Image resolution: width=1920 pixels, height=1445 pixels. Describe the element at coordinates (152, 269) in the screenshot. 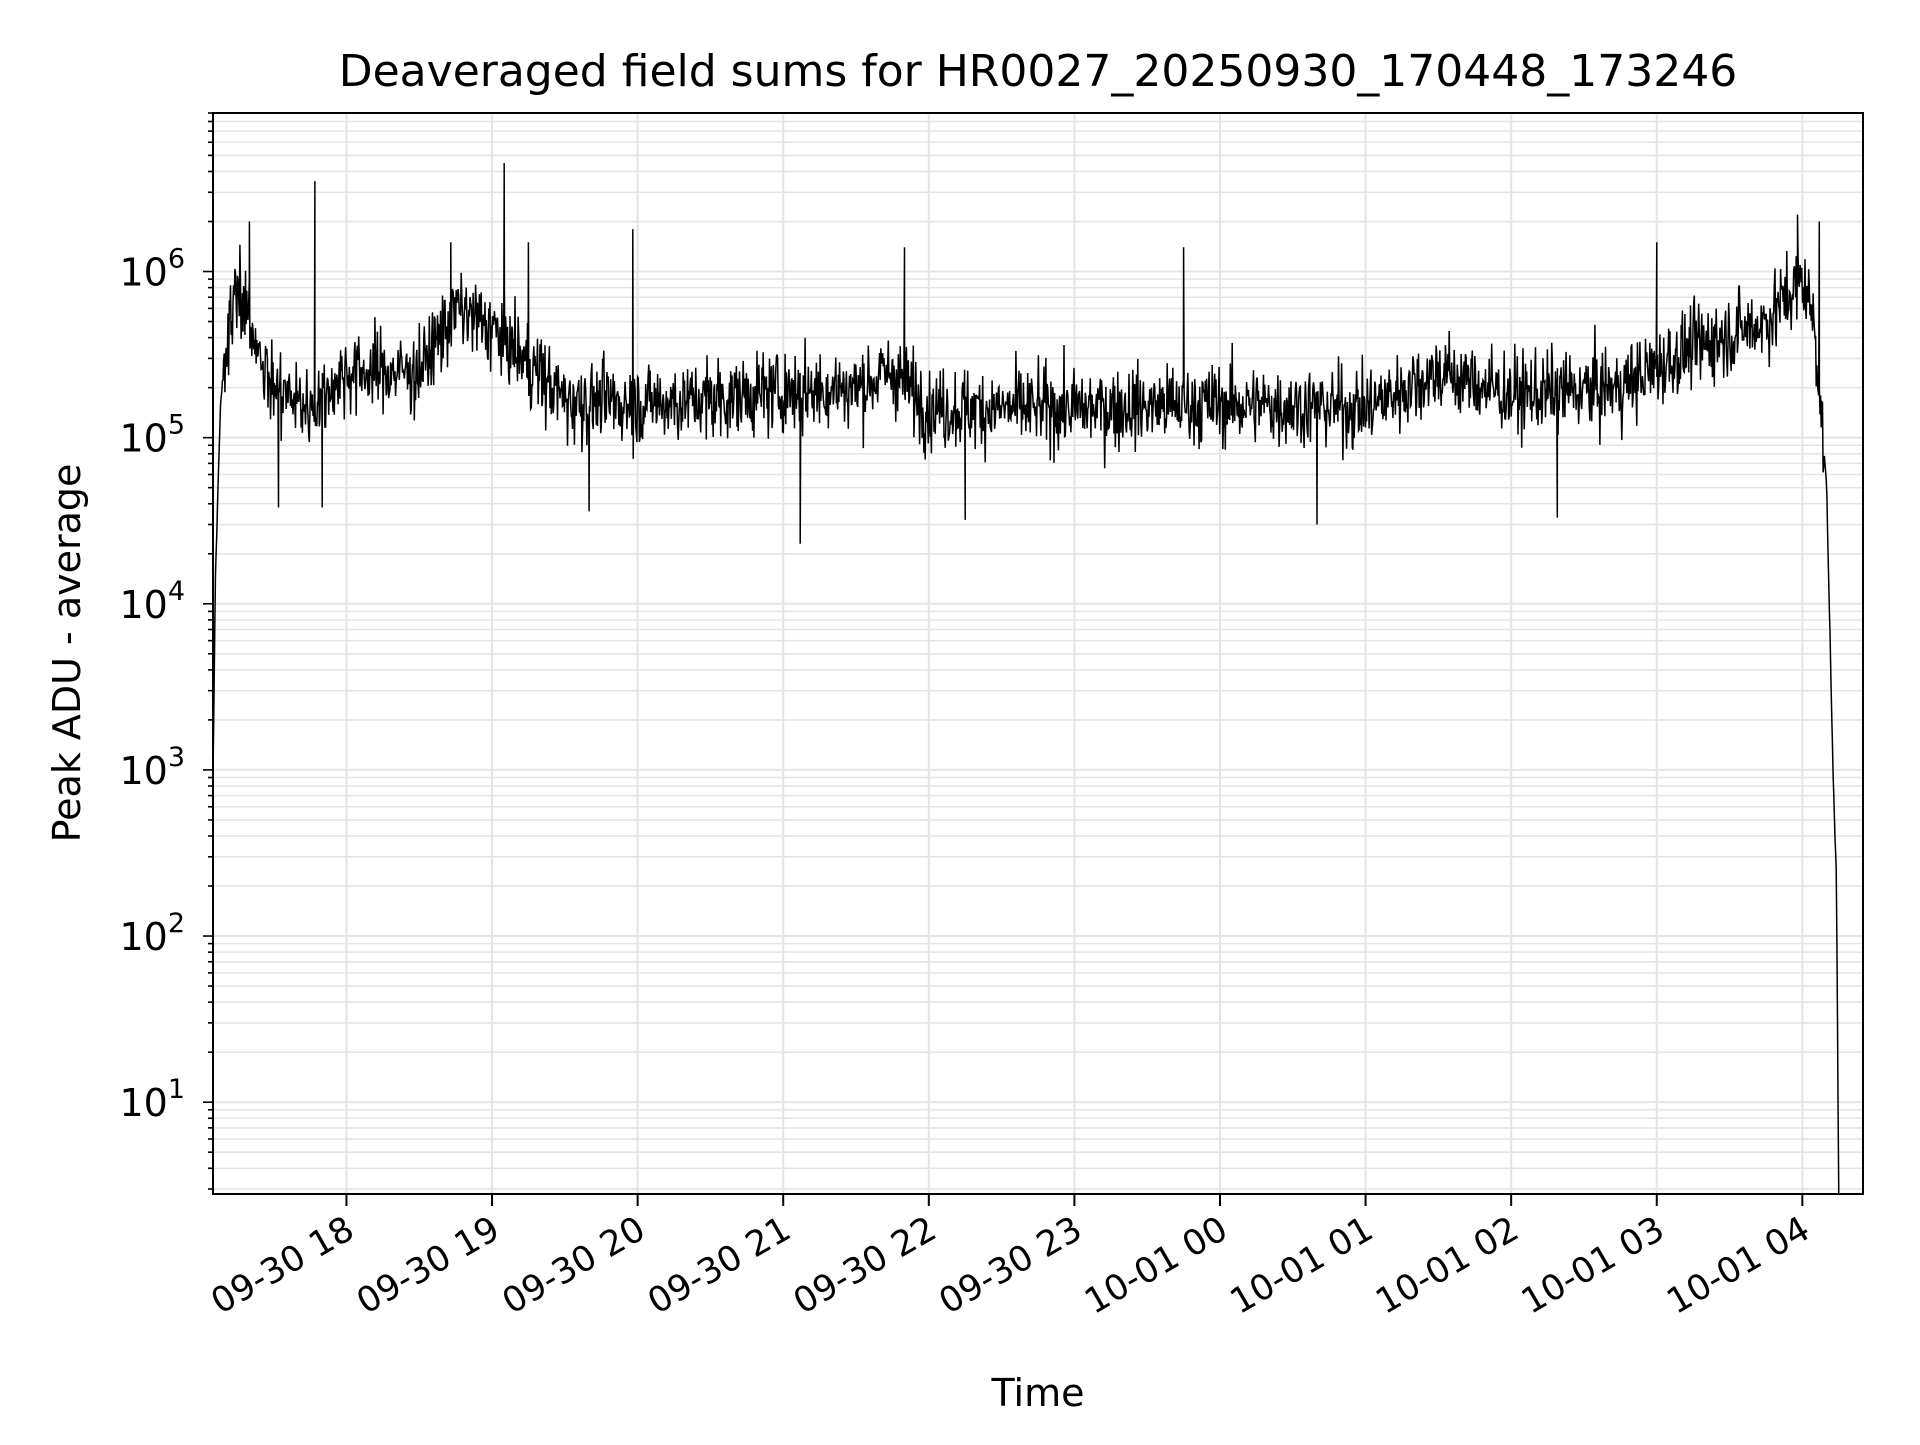

I see `y-tick-label: 10⁶` at that location.